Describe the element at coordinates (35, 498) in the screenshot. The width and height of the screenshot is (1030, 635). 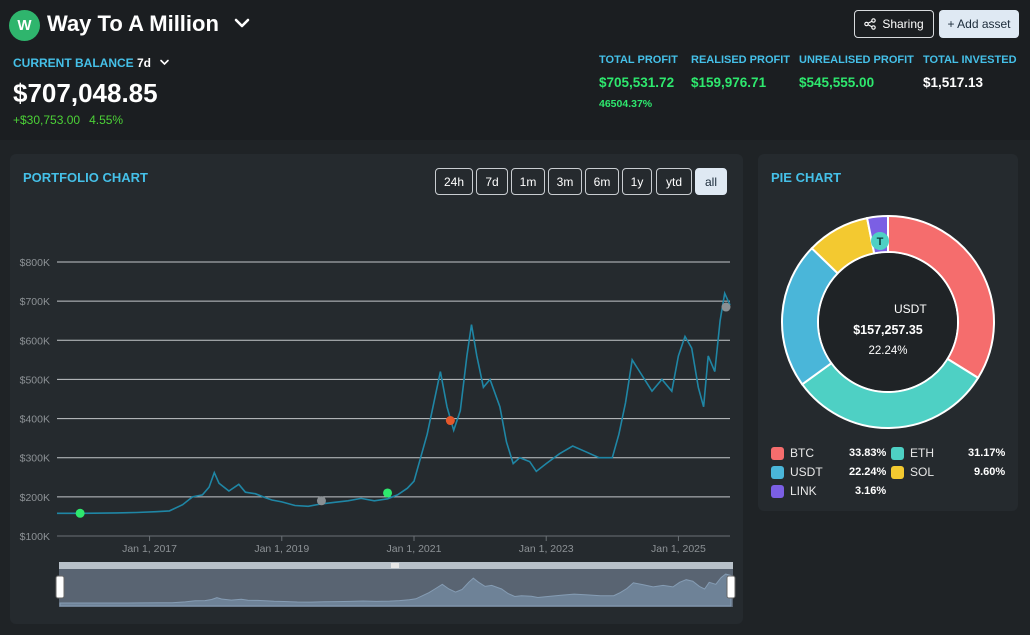
I see `y-tick-label: $200K` at that location.